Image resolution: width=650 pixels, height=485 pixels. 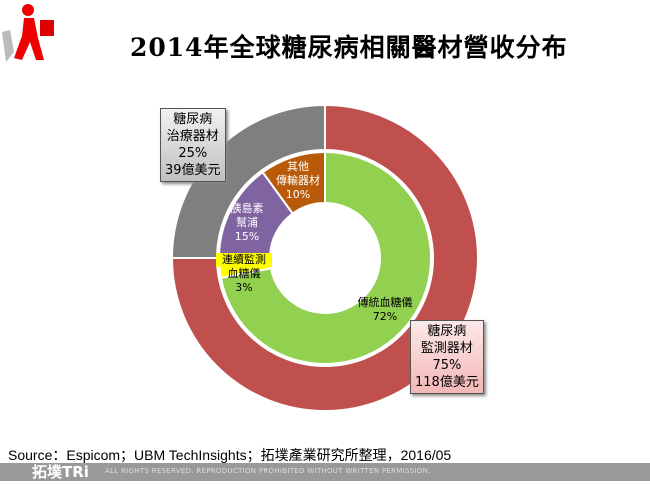 What do you see at coordinates (193, 145) in the screenshot?
I see `label-treatment: 糖尿病 治療器材 25% 39億美元` at bounding box center [193, 145].